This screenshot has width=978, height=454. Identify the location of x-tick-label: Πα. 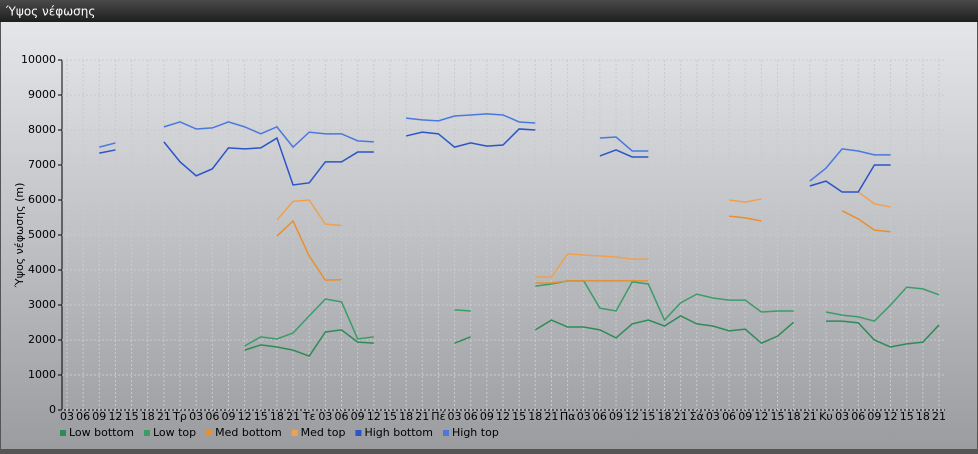
(568, 416).